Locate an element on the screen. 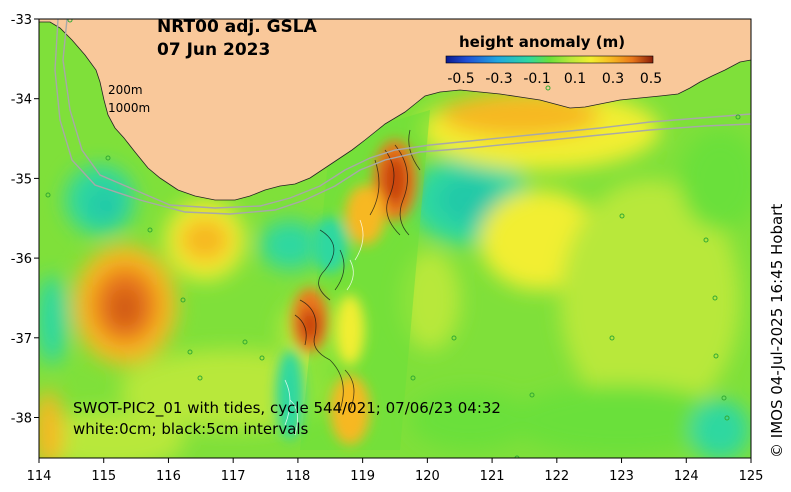  y-tick-label: -35 is located at coordinates (21, 179).